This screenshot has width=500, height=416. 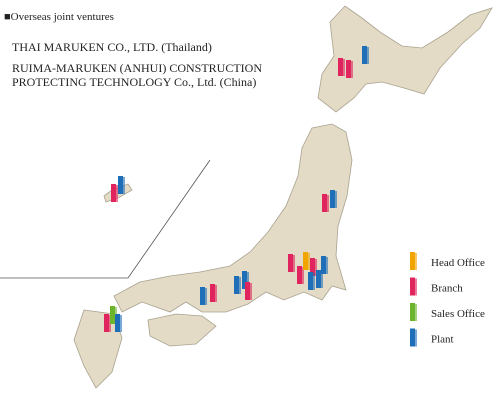 I want to click on legend-label: Sales Office, so click(x=458, y=314).